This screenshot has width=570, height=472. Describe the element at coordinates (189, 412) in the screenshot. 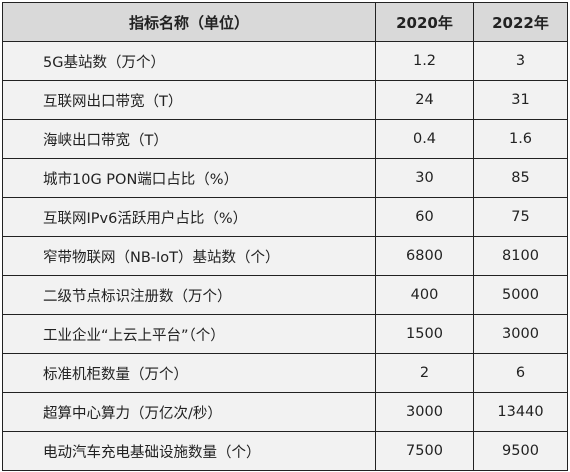

I see `indicator-name-cell: 超算中心算力（万亿次/秒）` at that location.